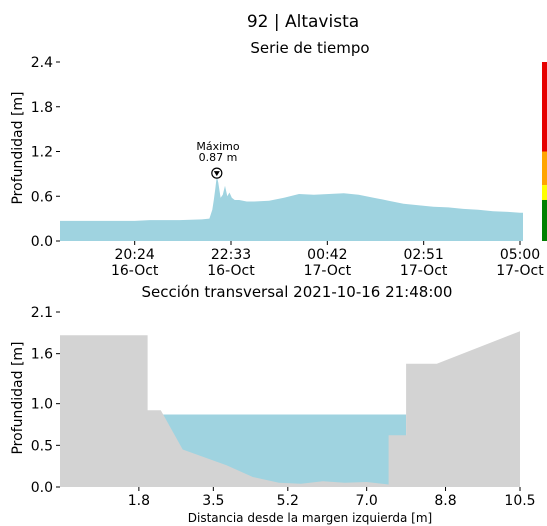  Describe the element at coordinates (42, 108) in the screenshot. I see `y-tick-label: 1.8` at that location.